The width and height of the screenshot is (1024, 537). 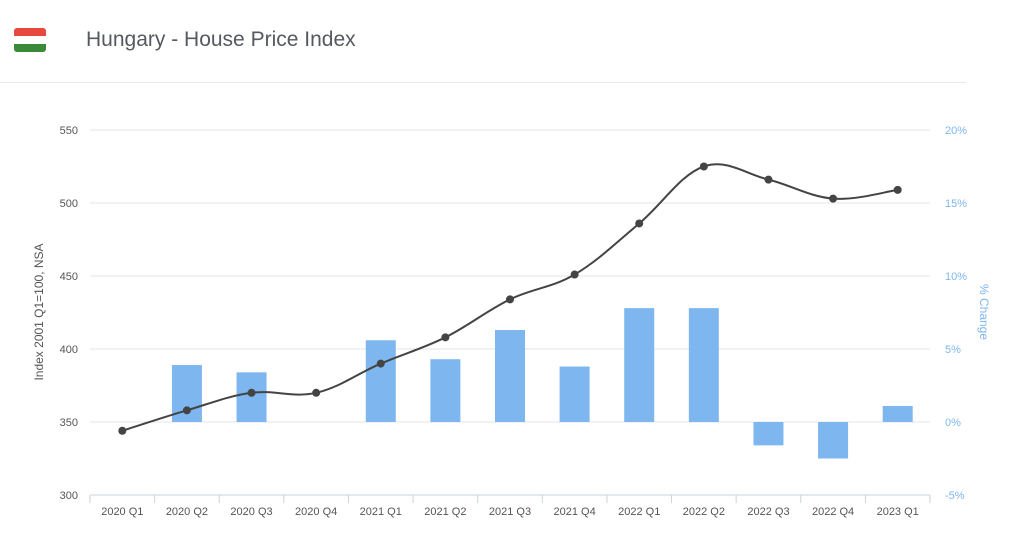 I want to click on flag-stripe-white, so click(x=30, y=40).